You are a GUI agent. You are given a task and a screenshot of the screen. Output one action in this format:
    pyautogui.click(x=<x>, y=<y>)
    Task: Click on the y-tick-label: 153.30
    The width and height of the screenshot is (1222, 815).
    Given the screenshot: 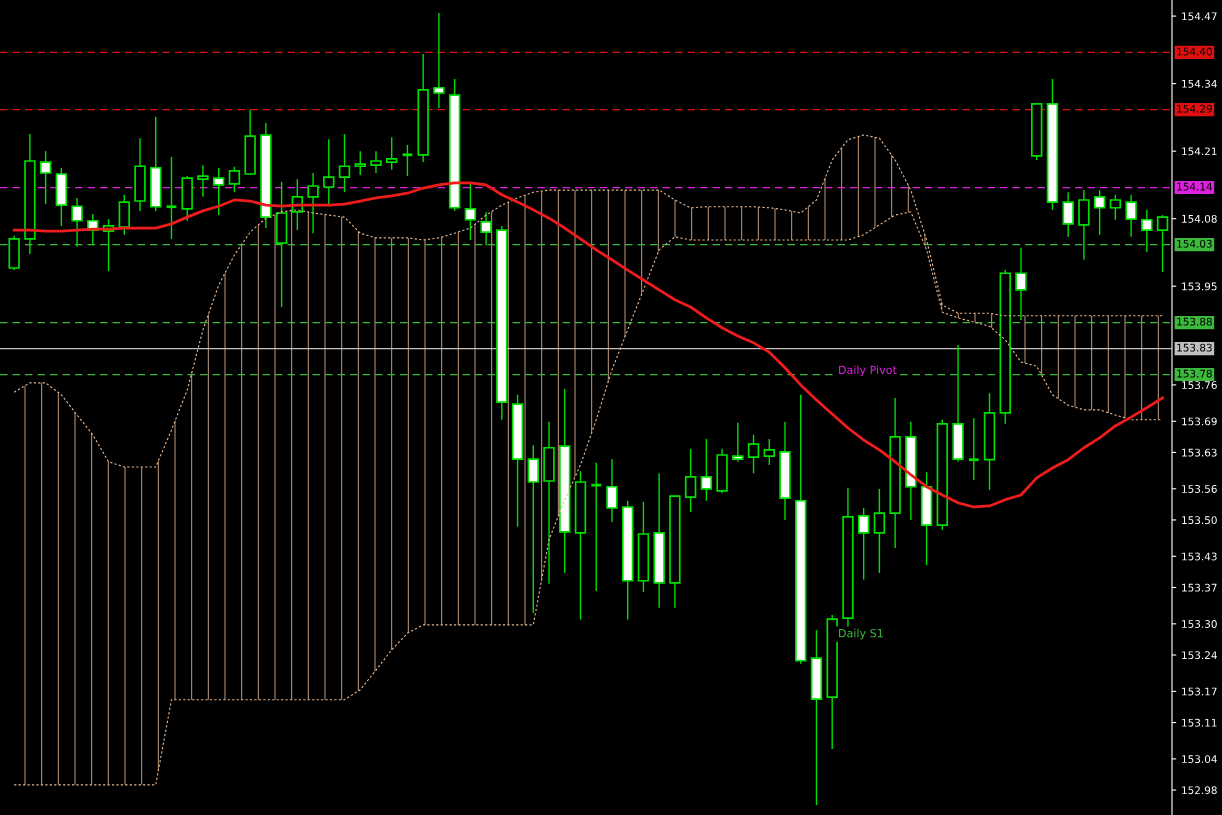 What is the action you would take?
    pyautogui.click(x=1199, y=624)
    